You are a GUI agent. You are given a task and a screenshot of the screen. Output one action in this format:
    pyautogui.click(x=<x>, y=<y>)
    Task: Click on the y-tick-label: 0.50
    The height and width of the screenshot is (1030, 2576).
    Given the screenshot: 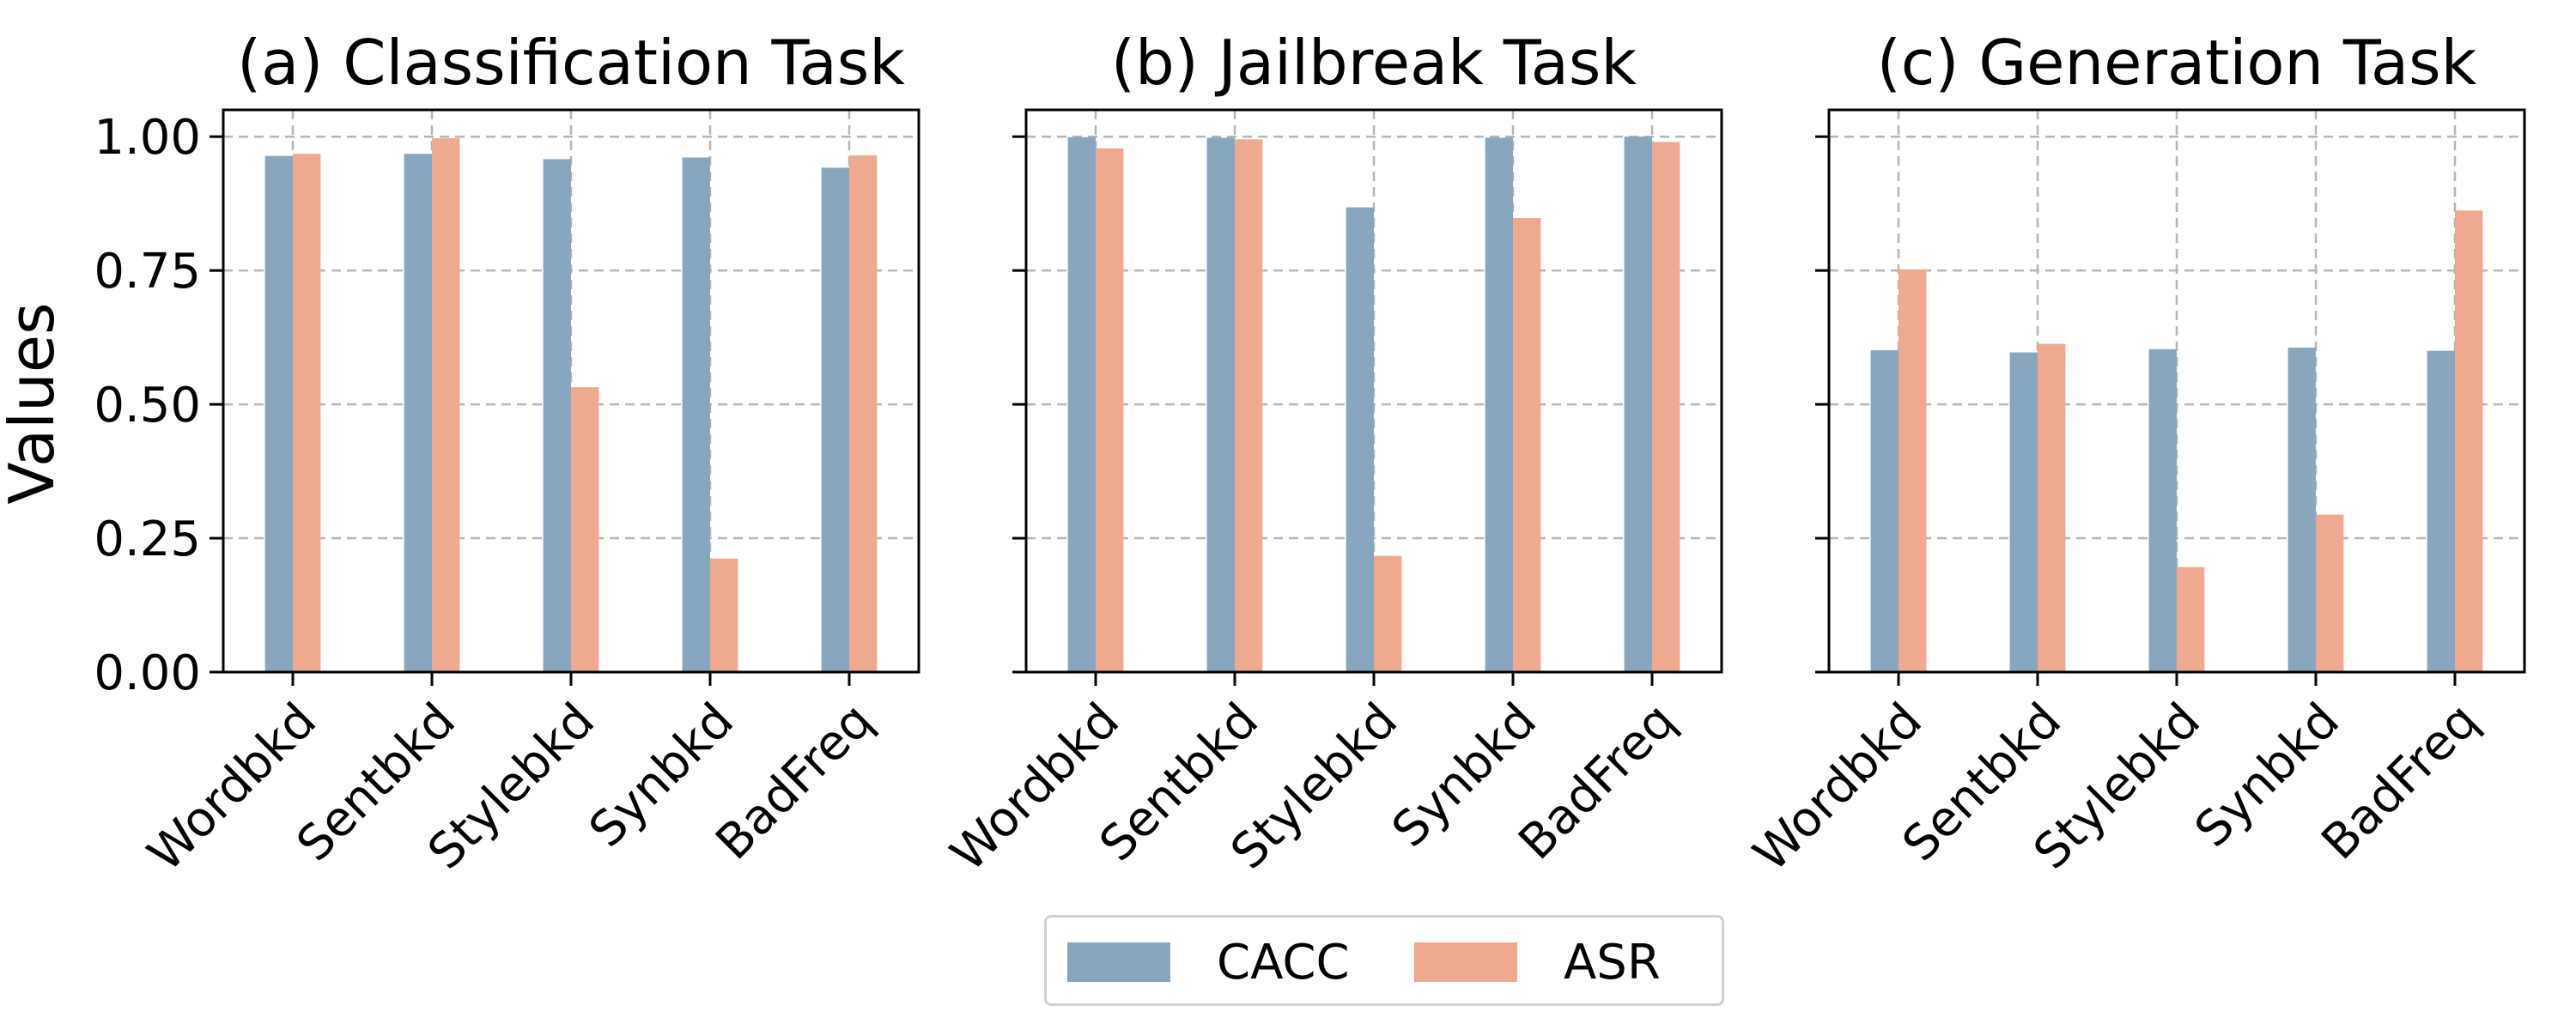 What is the action you would take?
    pyautogui.click(x=148, y=405)
    